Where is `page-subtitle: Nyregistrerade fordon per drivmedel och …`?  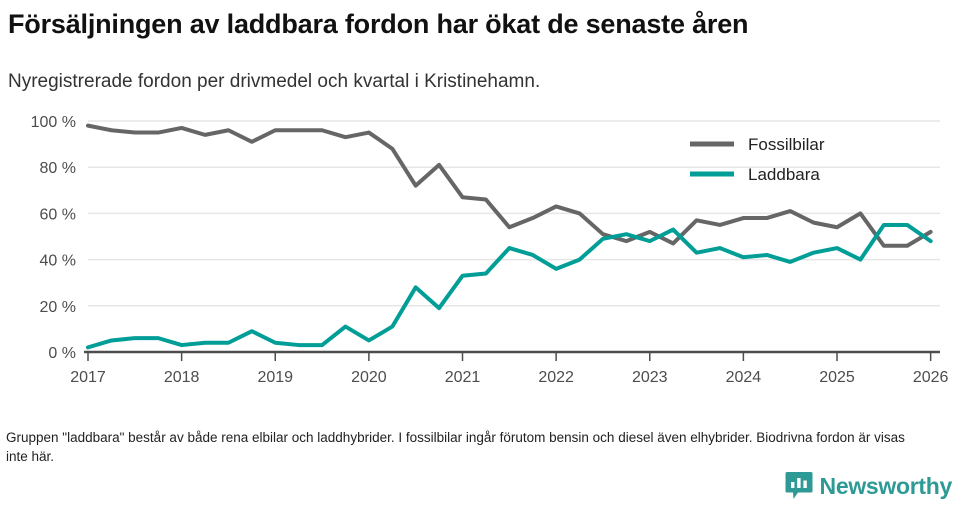
page-subtitle: Nyregistrerade fordon per drivmedel och … is located at coordinates (274, 81).